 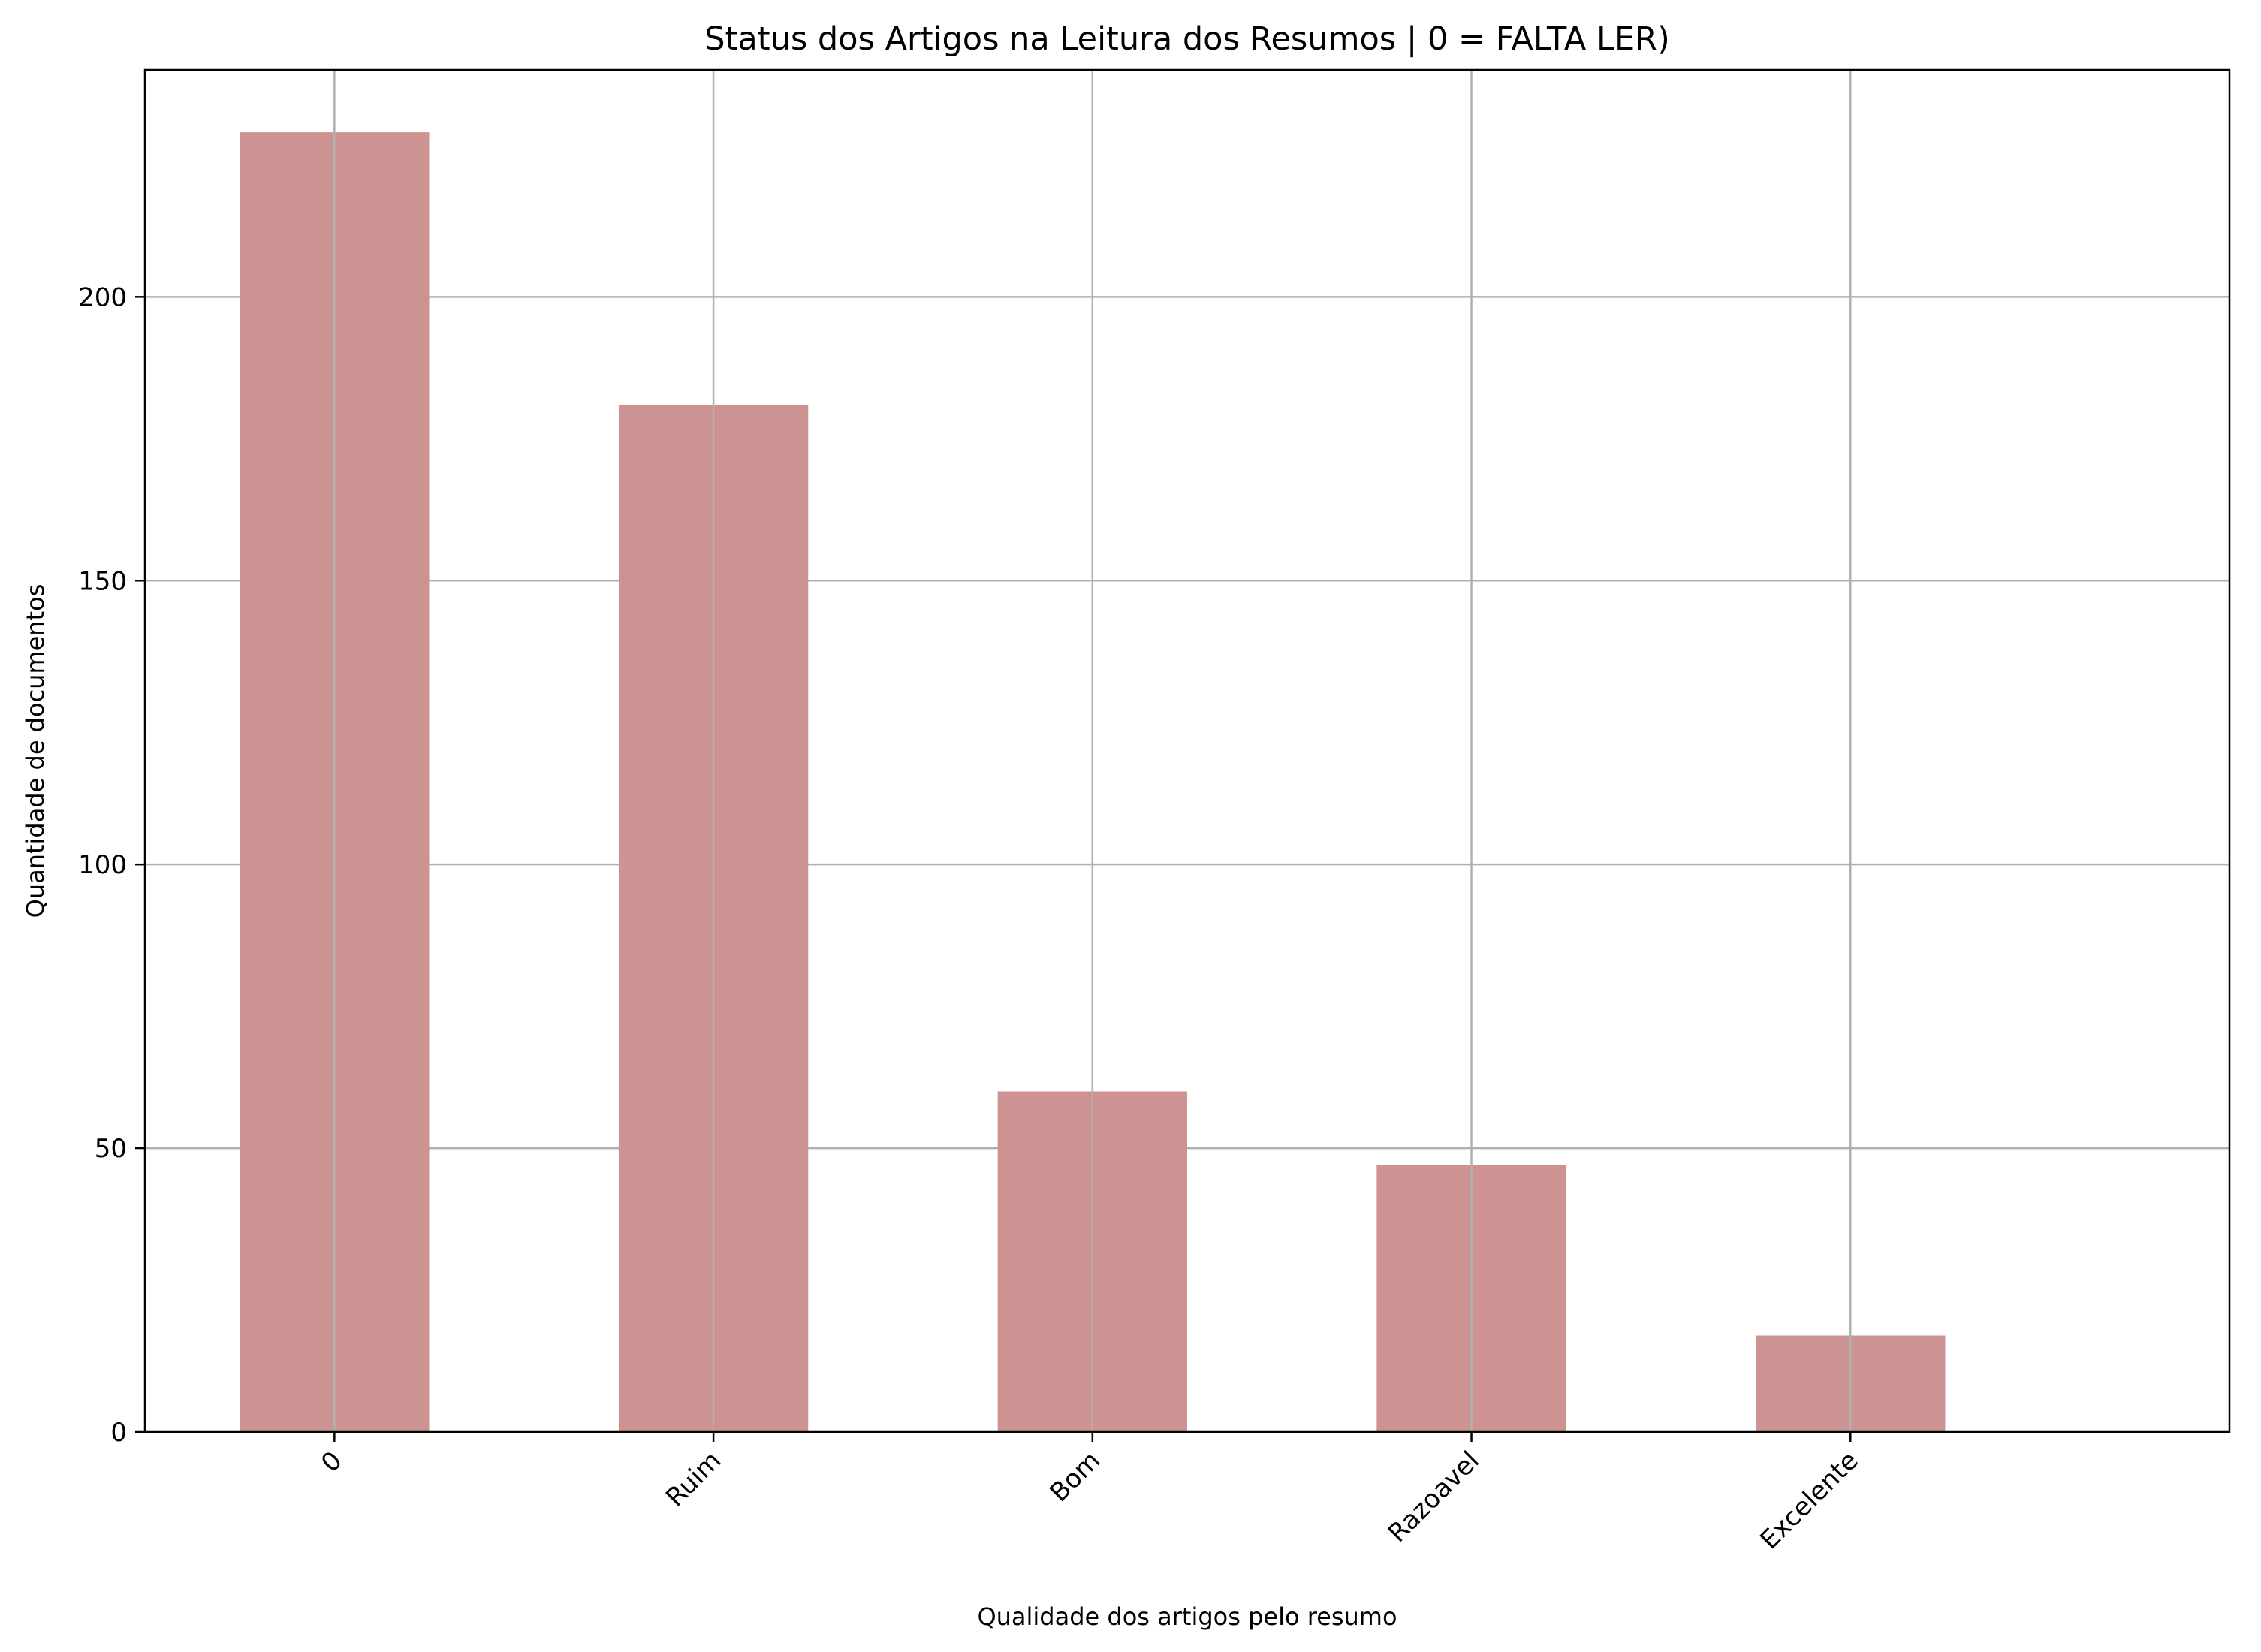 I want to click on x-tick-label: Bom, so click(x=1075, y=1477).